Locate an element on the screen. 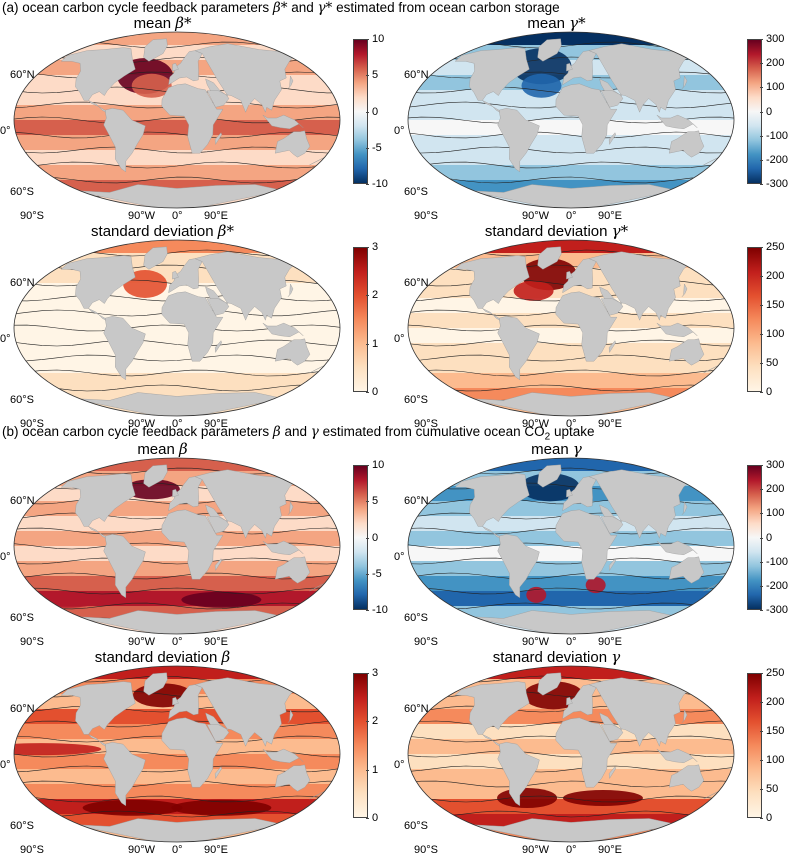  title-text: estimated from ocean carbon storage is located at coordinates (446, 7).